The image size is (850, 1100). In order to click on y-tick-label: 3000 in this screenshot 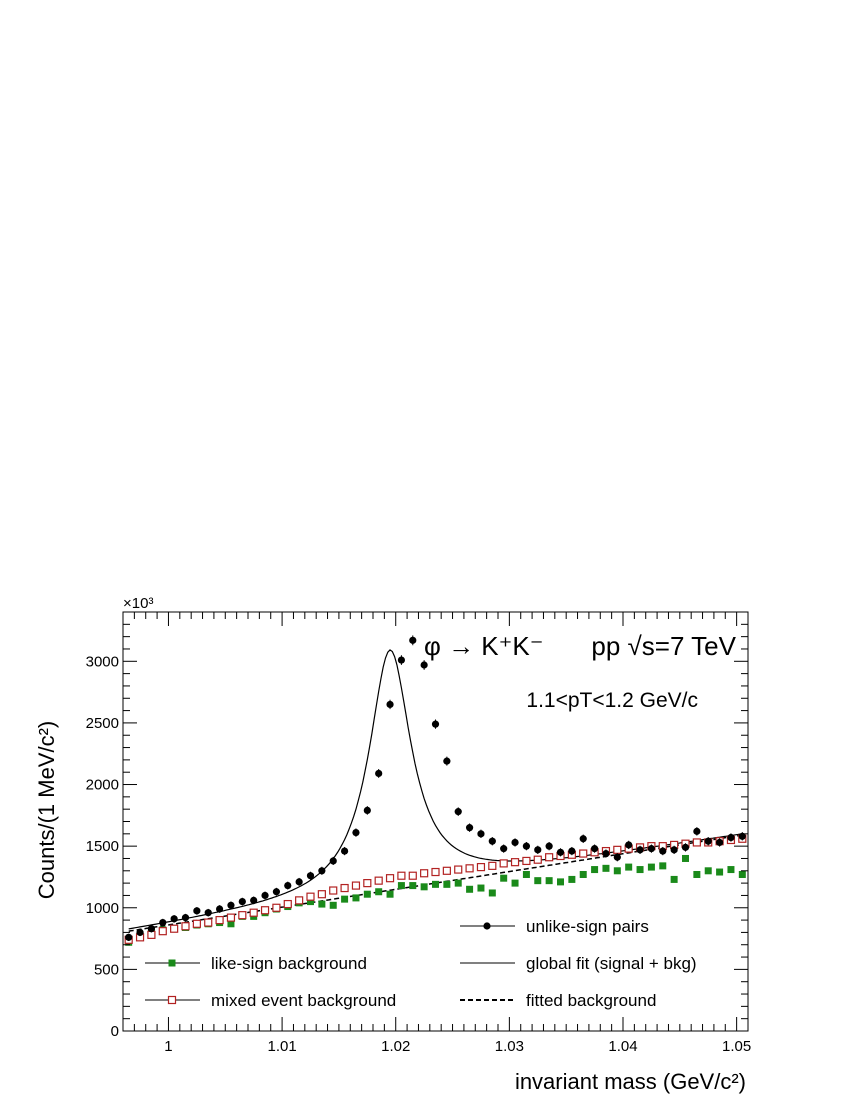, I will do `click(102, 661)`.